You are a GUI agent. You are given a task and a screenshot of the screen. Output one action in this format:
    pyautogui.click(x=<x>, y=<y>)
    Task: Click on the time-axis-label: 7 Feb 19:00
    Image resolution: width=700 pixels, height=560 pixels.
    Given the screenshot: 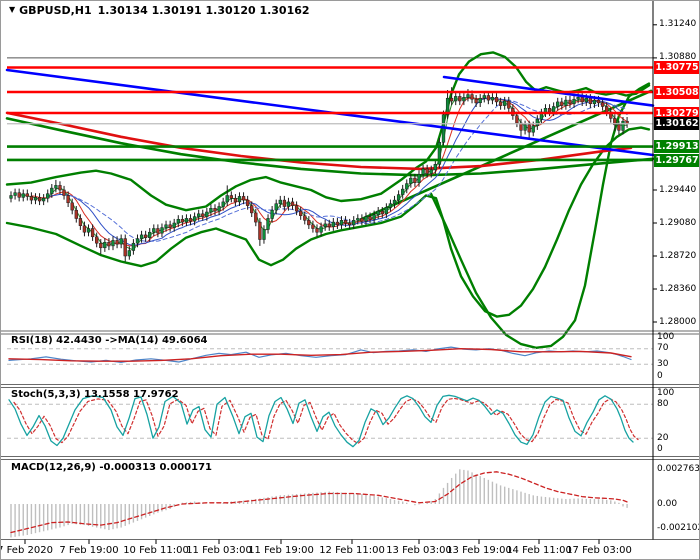 What is the action you would take?
    pyautogui.click(x=89, y=550)
    